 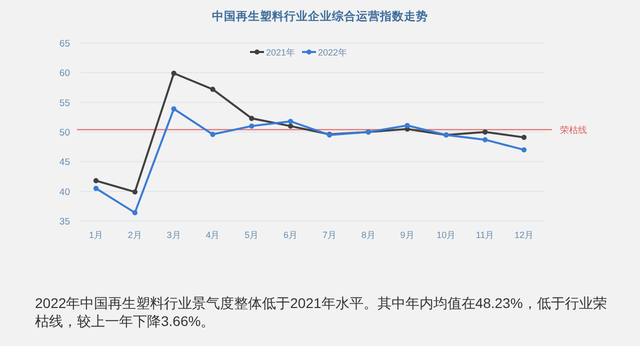 What do you see at coordinates (96, 235) in the screenshot?
I see `x-tick-label: 1月` at bounding box center [96, 235].